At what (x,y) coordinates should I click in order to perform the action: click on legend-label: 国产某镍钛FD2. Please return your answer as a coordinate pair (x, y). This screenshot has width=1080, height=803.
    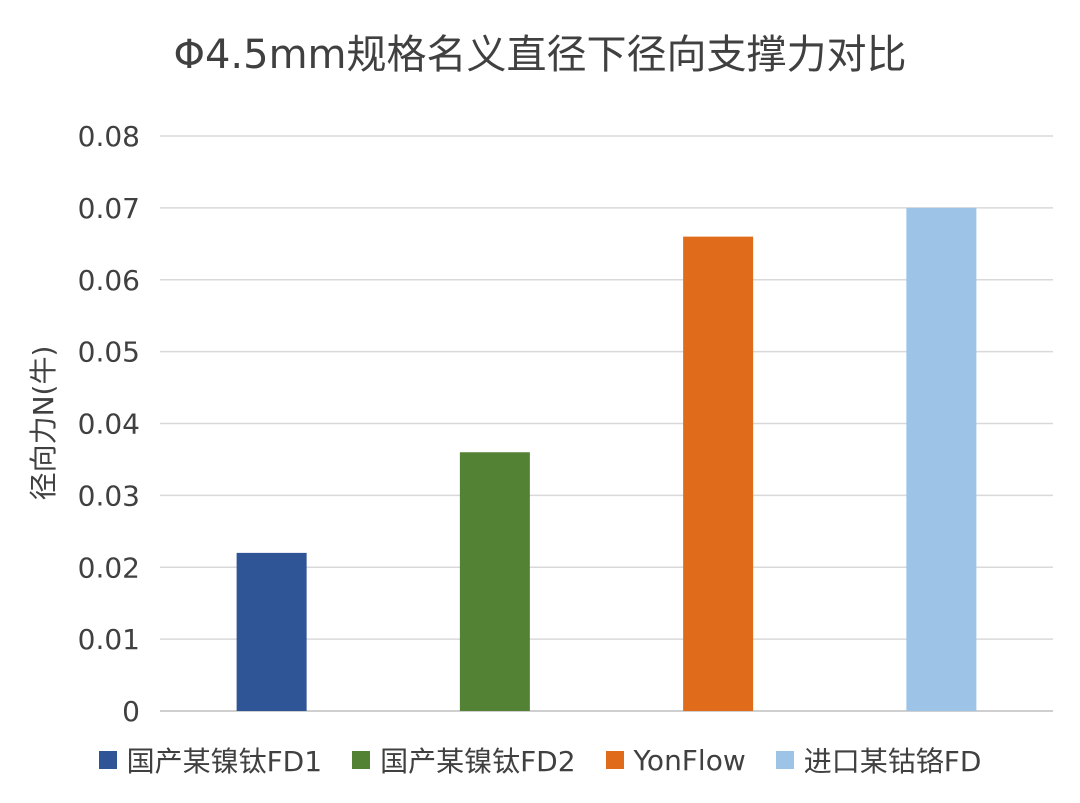
    Looking at the image, I should click on (478, 761).